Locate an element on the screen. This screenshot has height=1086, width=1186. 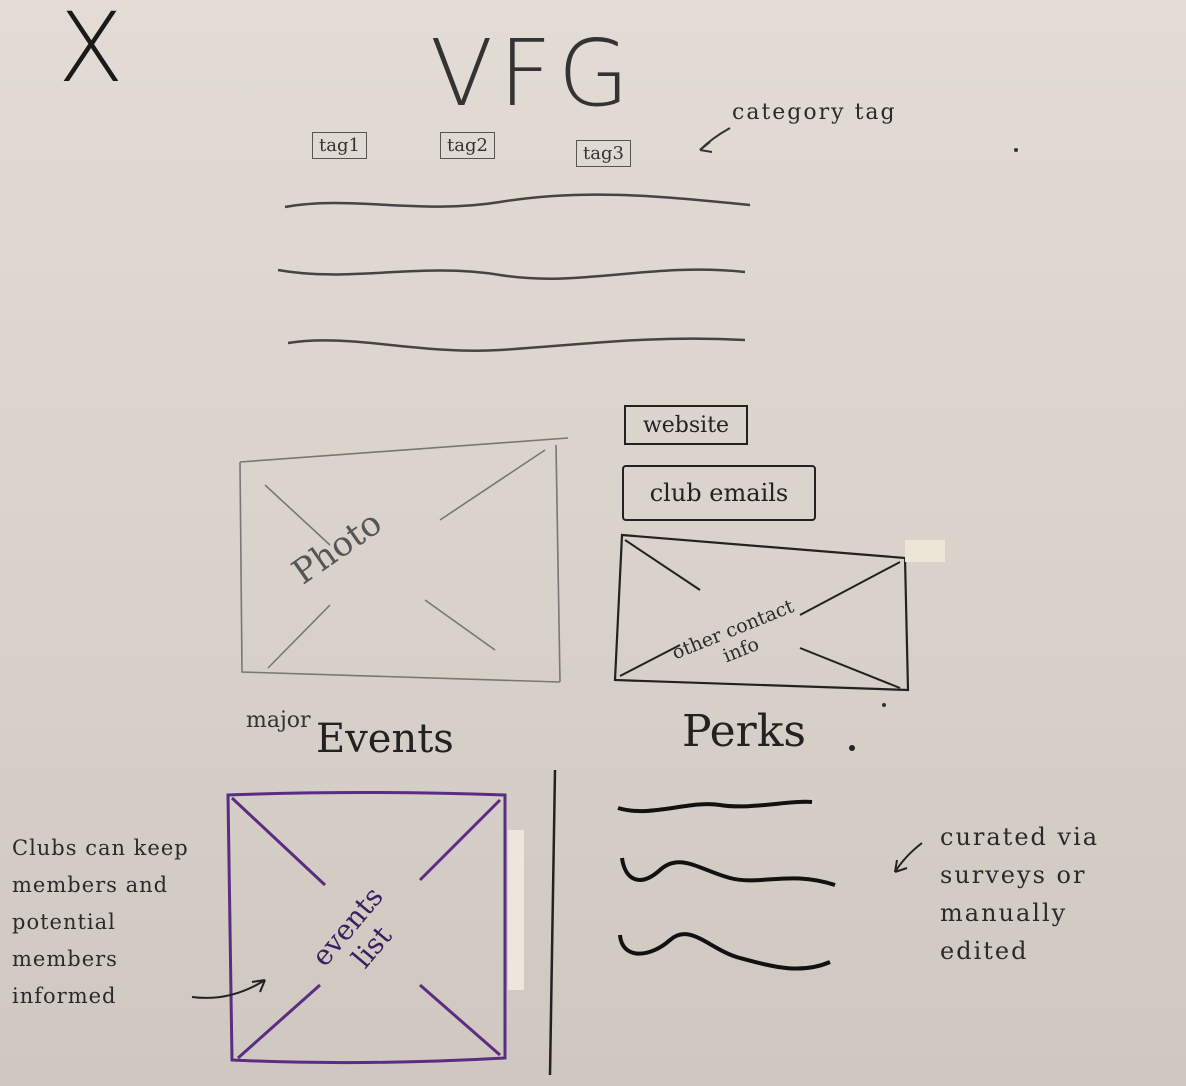
perks-heading: Perks is located at coordinates (744, 731).